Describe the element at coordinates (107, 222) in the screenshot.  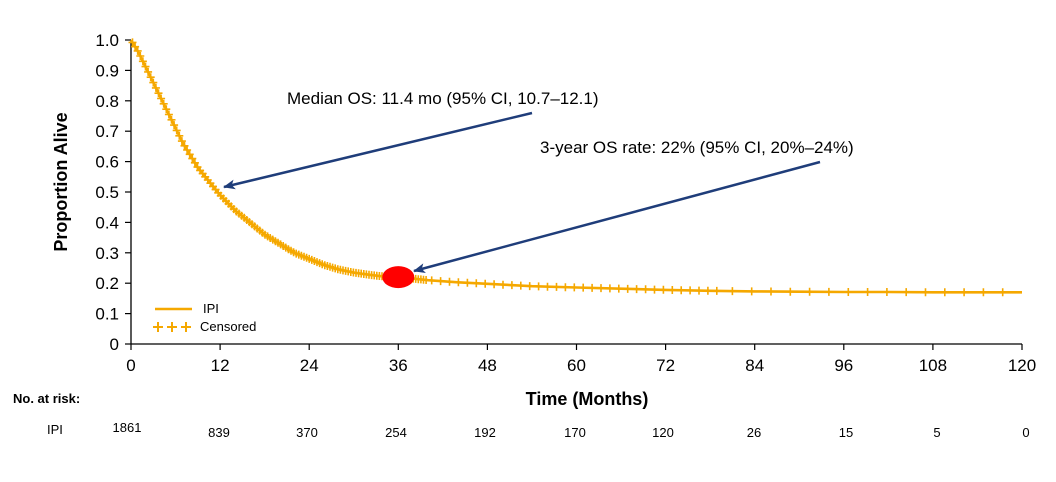
I see `y-tick-label: 0.4` at that location.